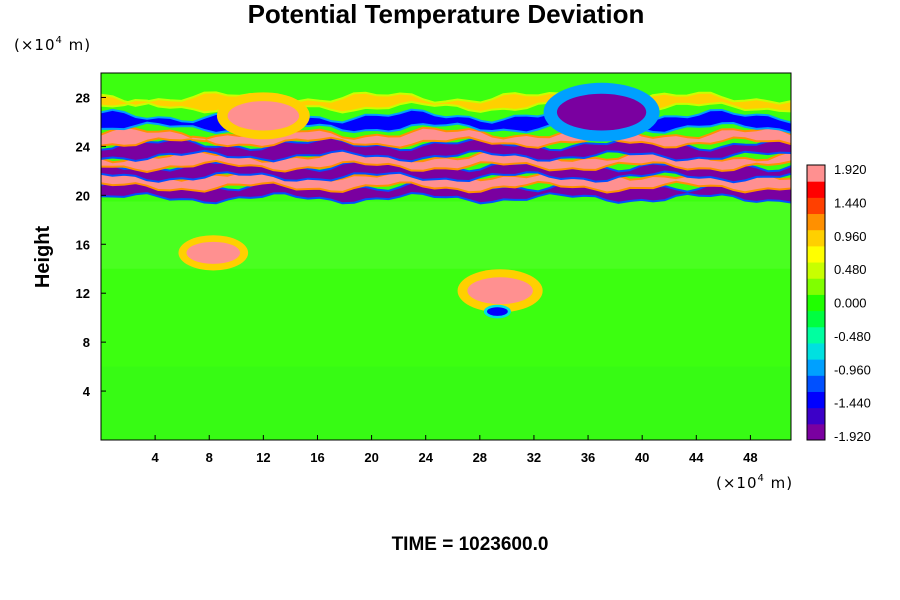 The image size is (900, 600). Describe the element at coordinates (696, 457) in the screenshot. I see `x-tick-label: 44` at that location.